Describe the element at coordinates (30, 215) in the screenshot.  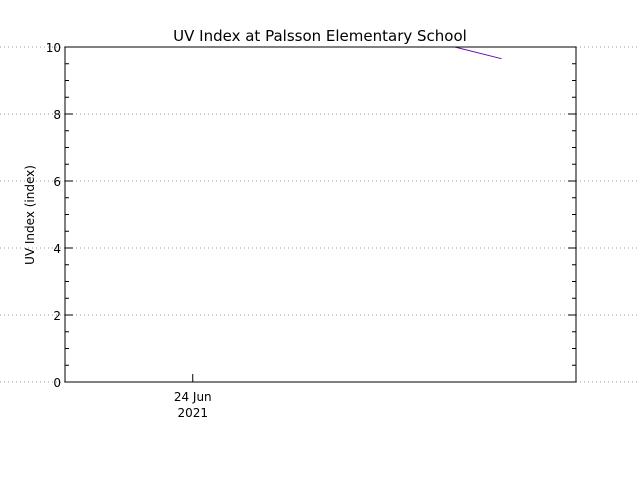
I see `y-axis-label: UV Index (index)` at that location.